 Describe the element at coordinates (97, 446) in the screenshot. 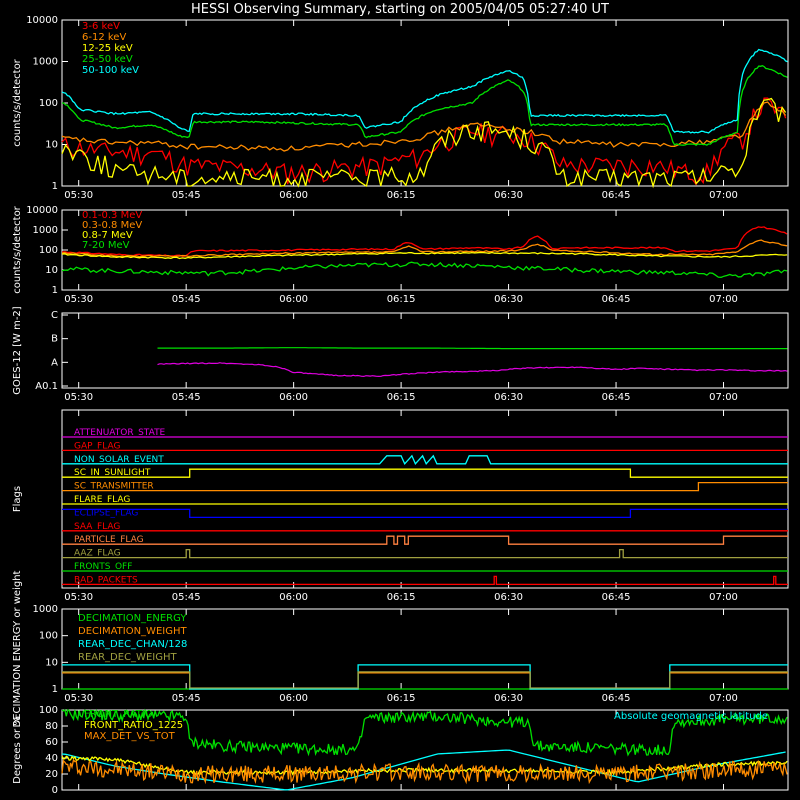

I see `flag-label: GAP_FLAG` at that location.